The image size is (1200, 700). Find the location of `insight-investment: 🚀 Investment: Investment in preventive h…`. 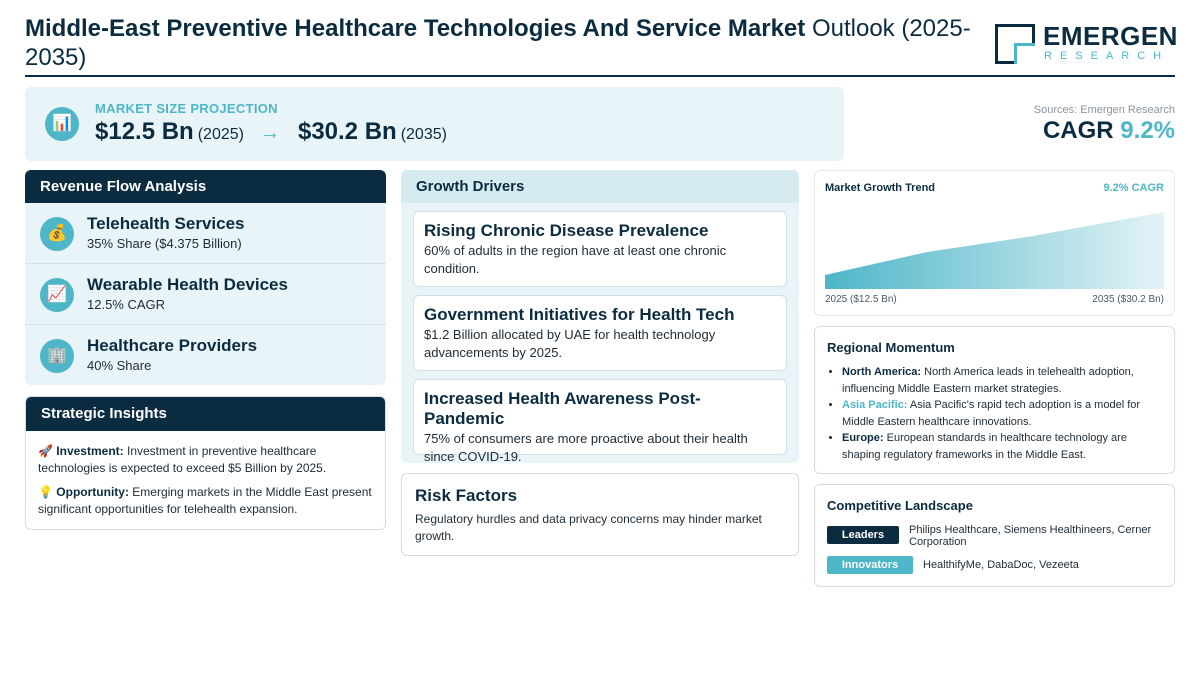

insight-investment: 🚀 Investment: Investment in preventive h… is located at coordinates (205, 459).